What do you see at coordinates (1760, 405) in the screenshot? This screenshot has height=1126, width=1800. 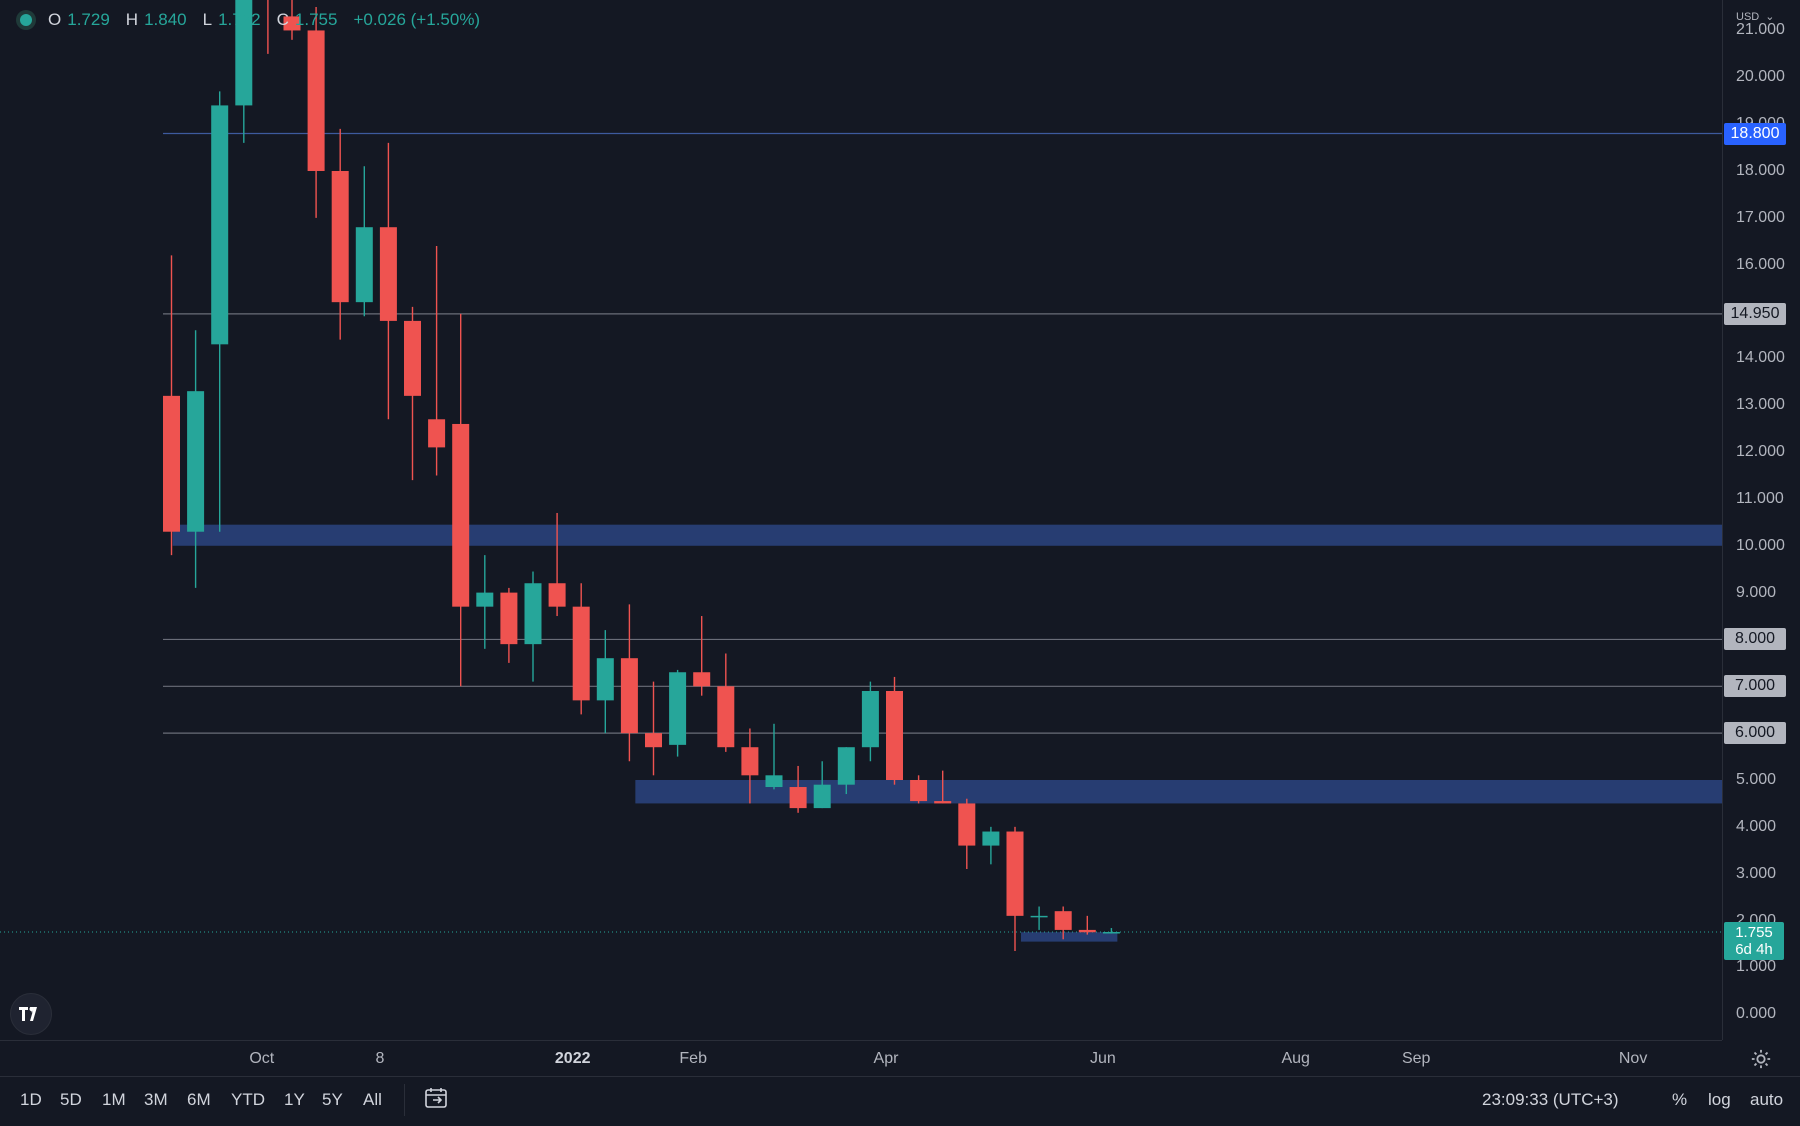 I see `price-tick-13: 13.000` at bounding box center [1760, 405].